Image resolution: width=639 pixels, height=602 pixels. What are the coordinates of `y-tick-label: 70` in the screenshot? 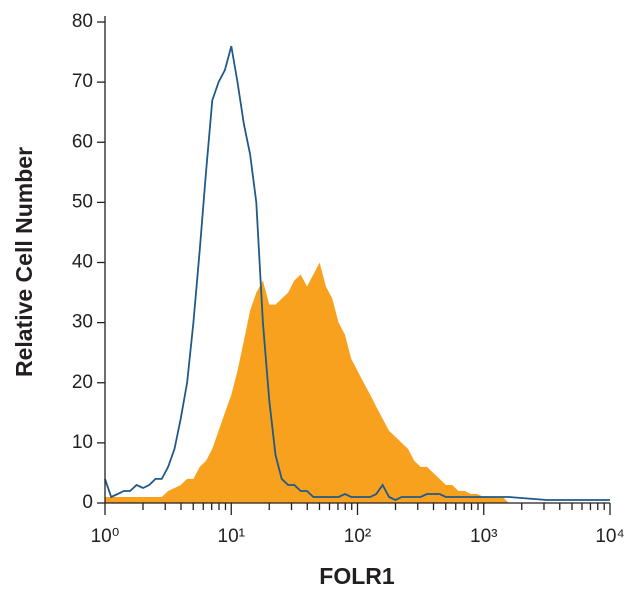 It's located at (82, 81).